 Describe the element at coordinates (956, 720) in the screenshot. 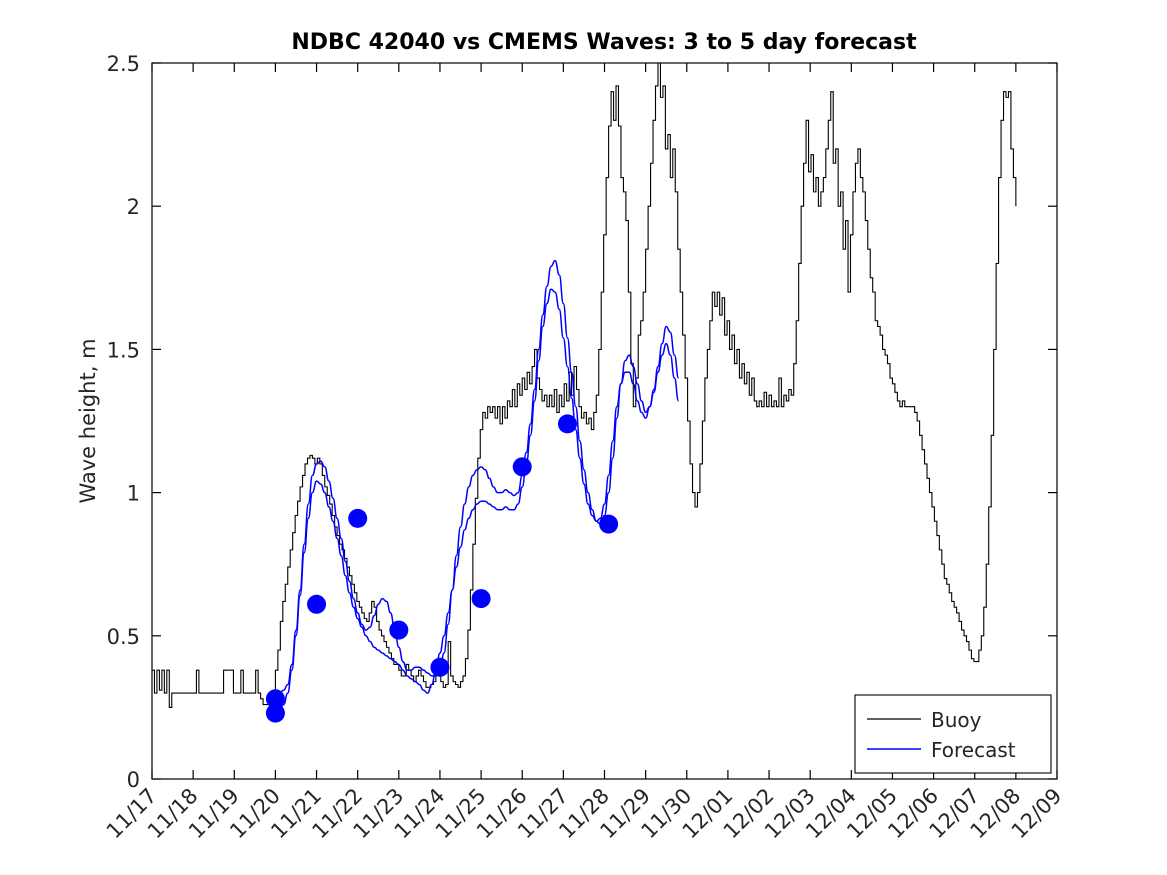

I see `legend-label-buoy: Buoy` at that location.